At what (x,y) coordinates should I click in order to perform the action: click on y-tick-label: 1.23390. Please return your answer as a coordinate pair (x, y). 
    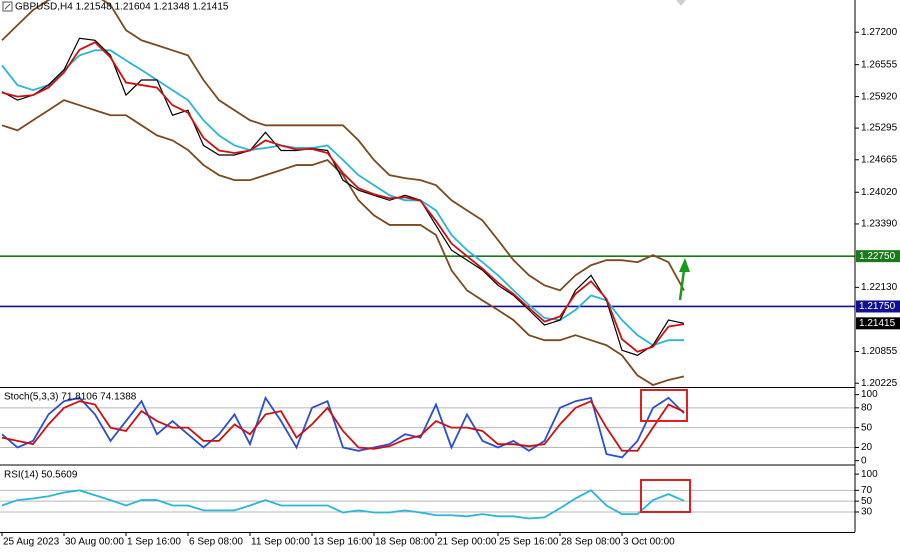
    Looking at the image, I should click on (879, 224).